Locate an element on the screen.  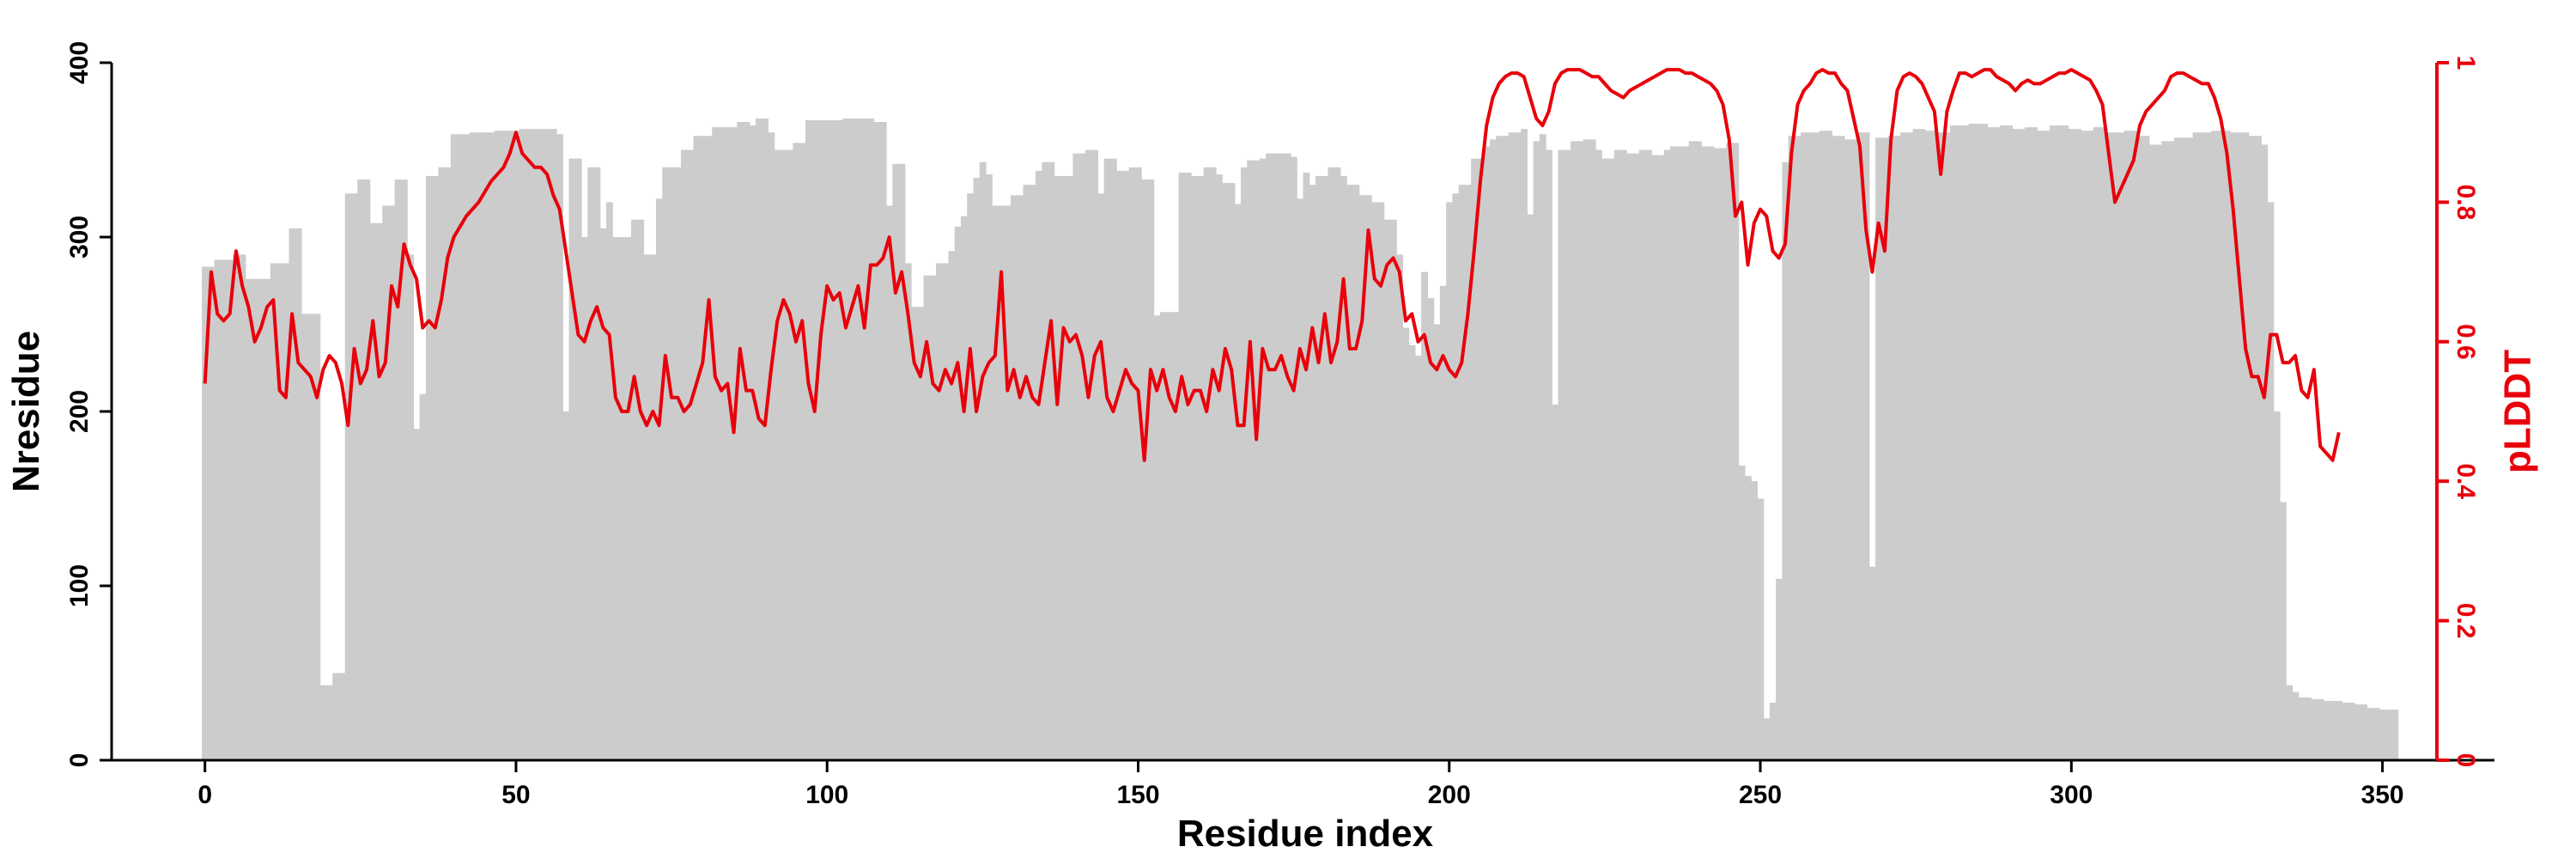
y2-tick-label: 0.6 is located at coordinates (2465, 342).